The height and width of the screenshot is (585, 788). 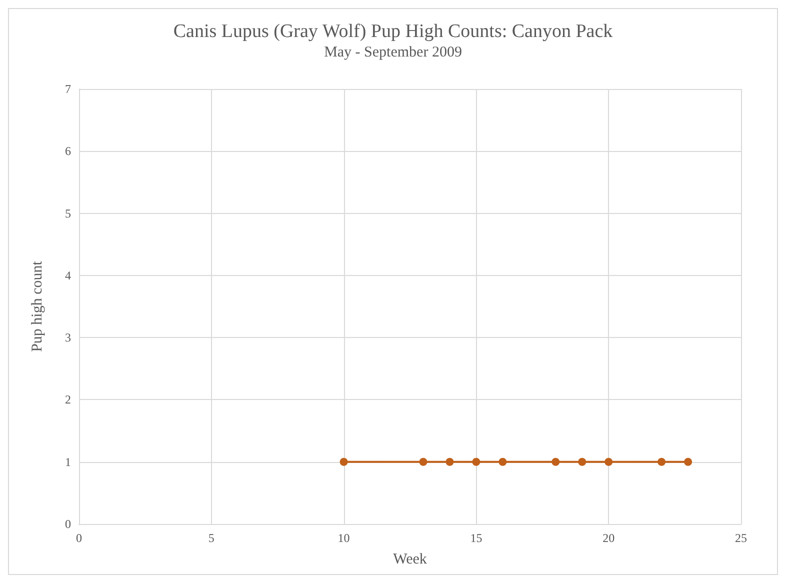 I want to click on y-tick-label: 1, so click(x=68, y=461).